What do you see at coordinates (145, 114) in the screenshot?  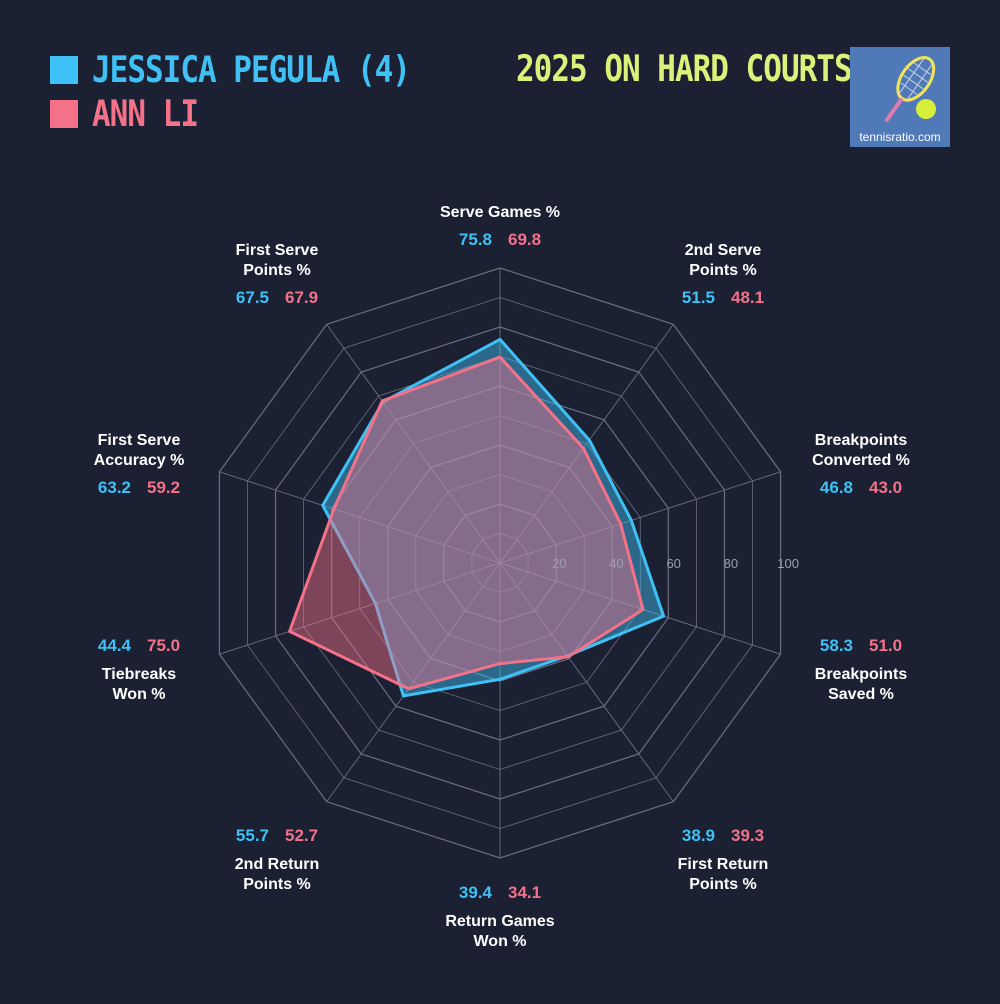 I see `legend-label-li: ANN LI` at bounding box center [145, 114].